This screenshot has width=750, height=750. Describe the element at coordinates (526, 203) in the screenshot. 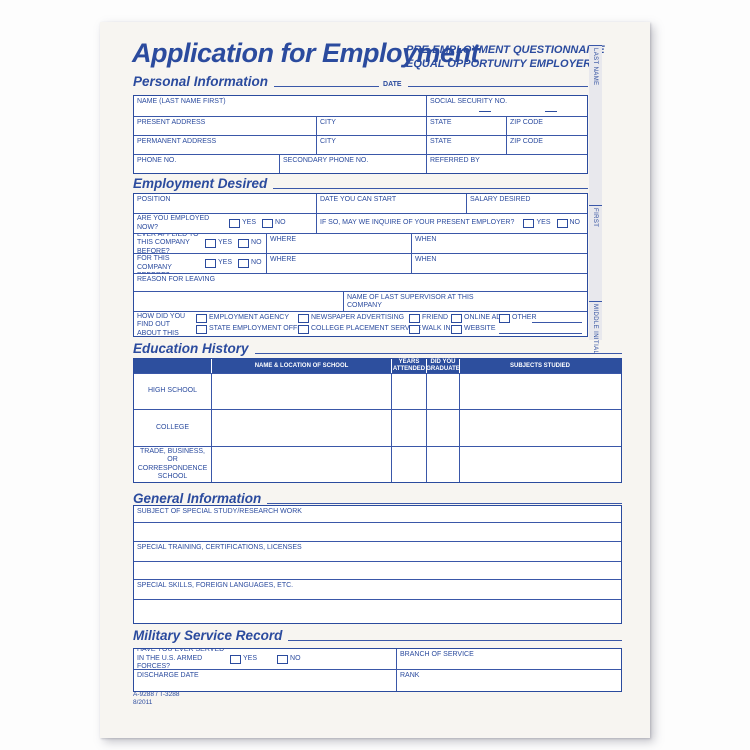

I see `salary-field: SALARY DESIRED` at that location.